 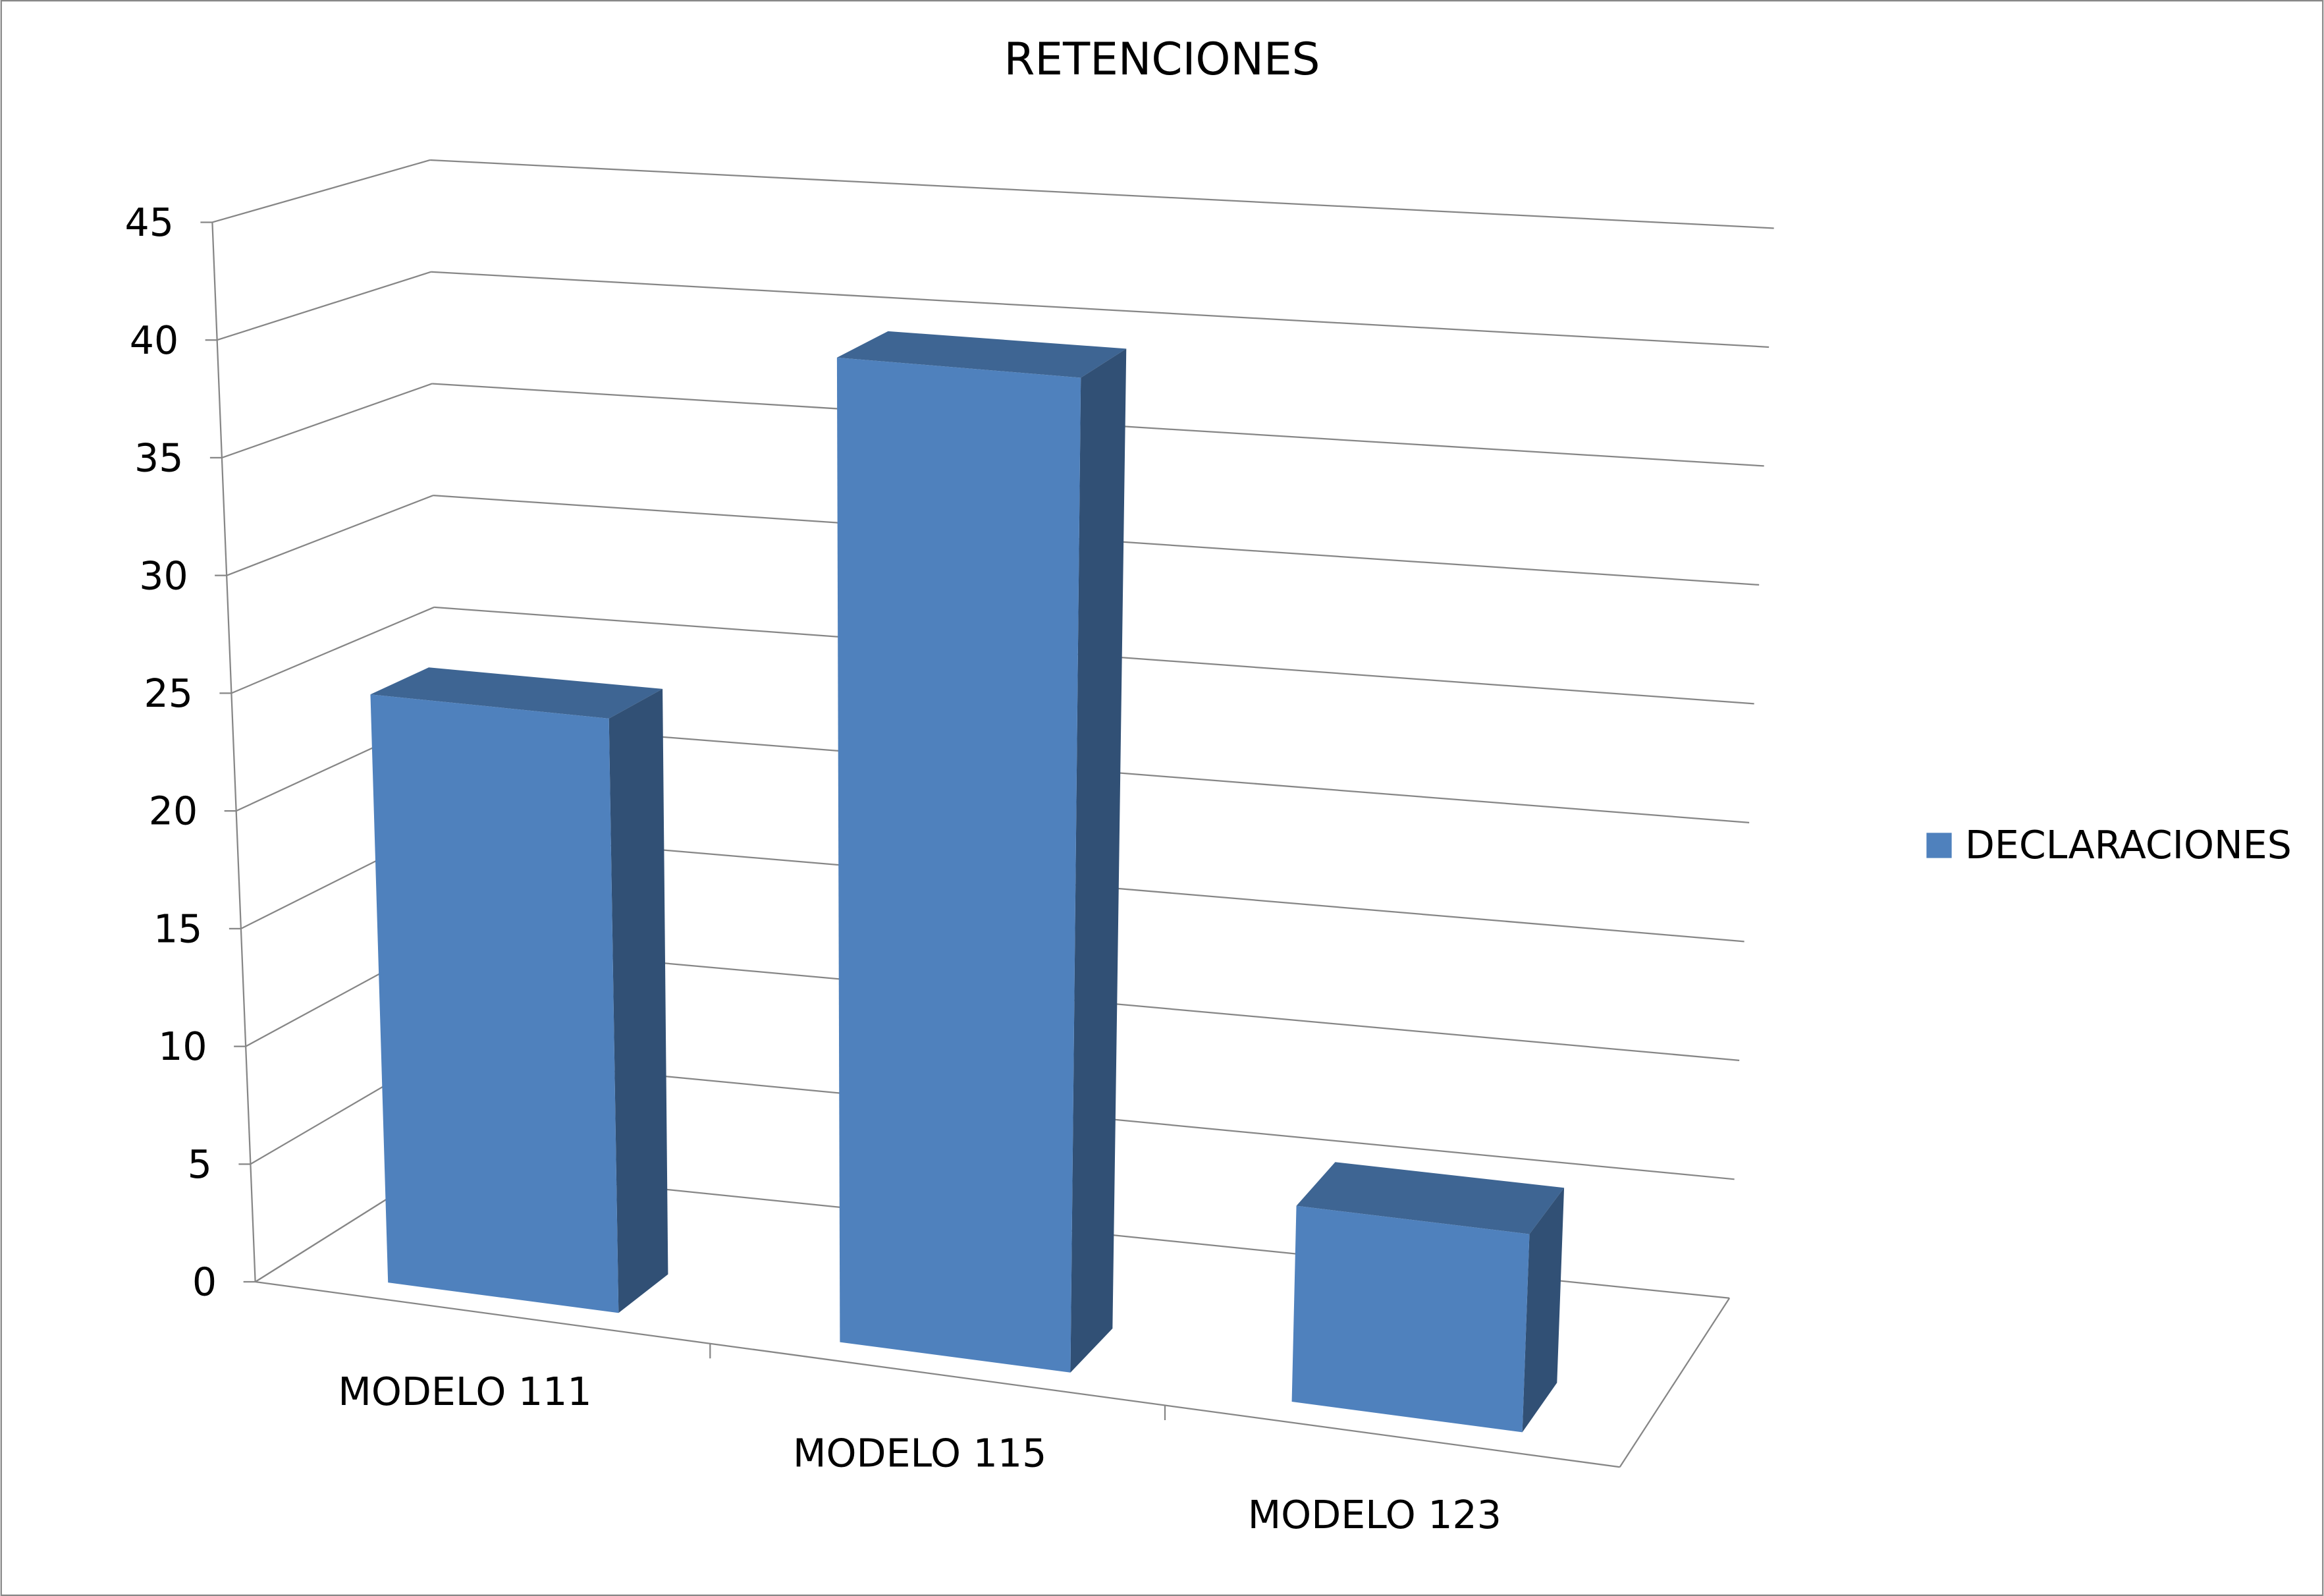 I want to click on y-tick-label: 10, so click(x=182, y=1046).